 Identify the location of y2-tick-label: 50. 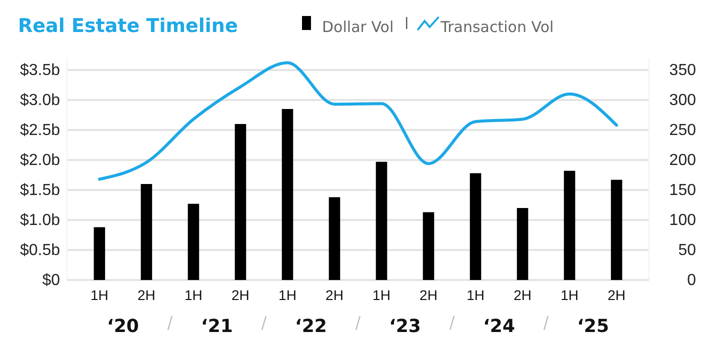
(687, 251).